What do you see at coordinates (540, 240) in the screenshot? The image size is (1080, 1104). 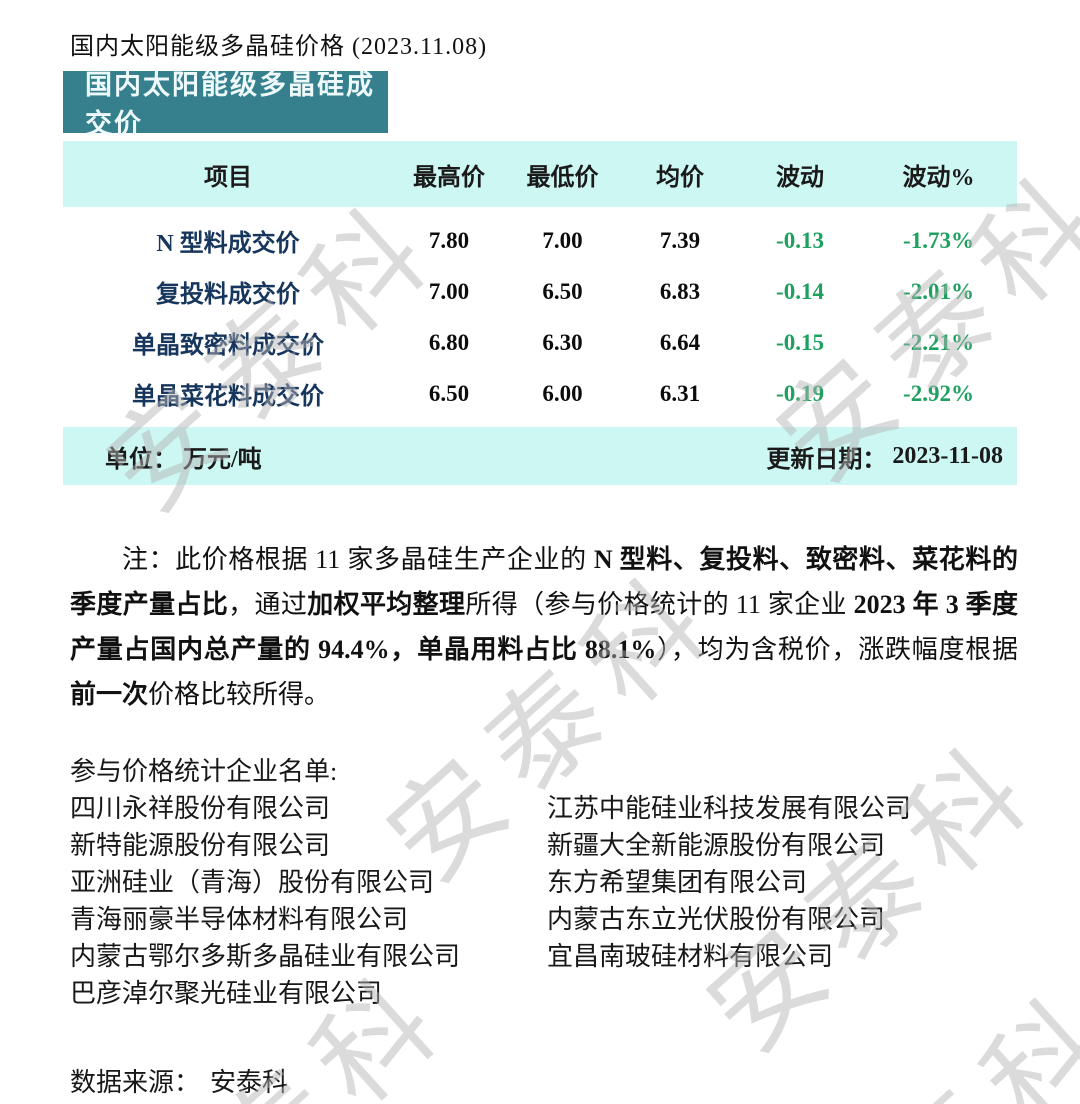 I see `table-row: N 型料成交价 7.80 7.00 7.39 -0.13 -1.73%` at bounding box center [540, 240].